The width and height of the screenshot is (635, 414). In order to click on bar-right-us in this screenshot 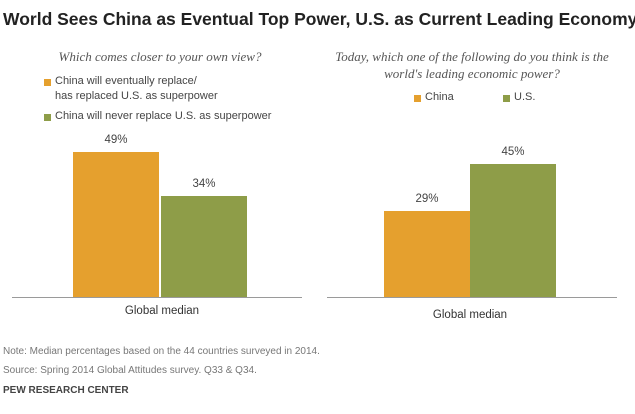, I will do `click(513, 230)`.